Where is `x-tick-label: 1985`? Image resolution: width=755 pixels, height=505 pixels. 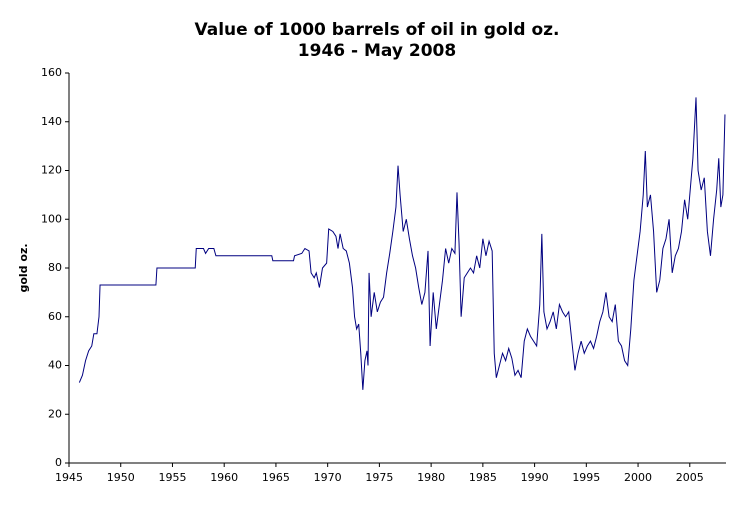
x-tick-label: 1985 is located at coordinates (483, 477).